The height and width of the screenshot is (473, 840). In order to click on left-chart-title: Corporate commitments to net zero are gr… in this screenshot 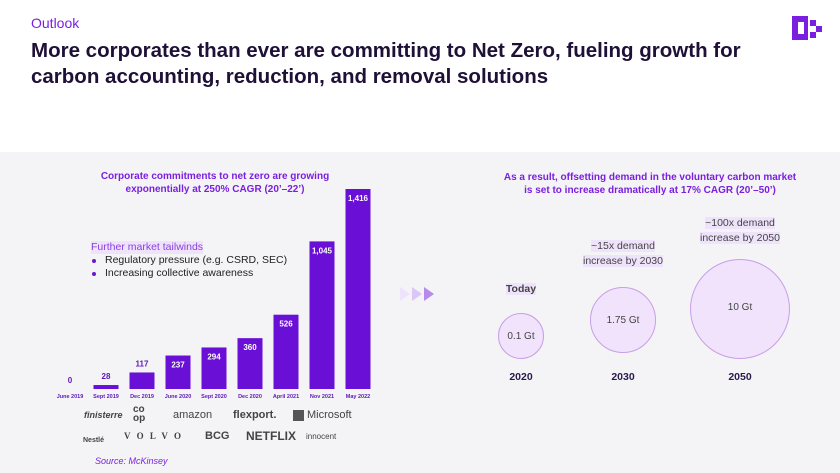, I will do `click(215, 183)`.